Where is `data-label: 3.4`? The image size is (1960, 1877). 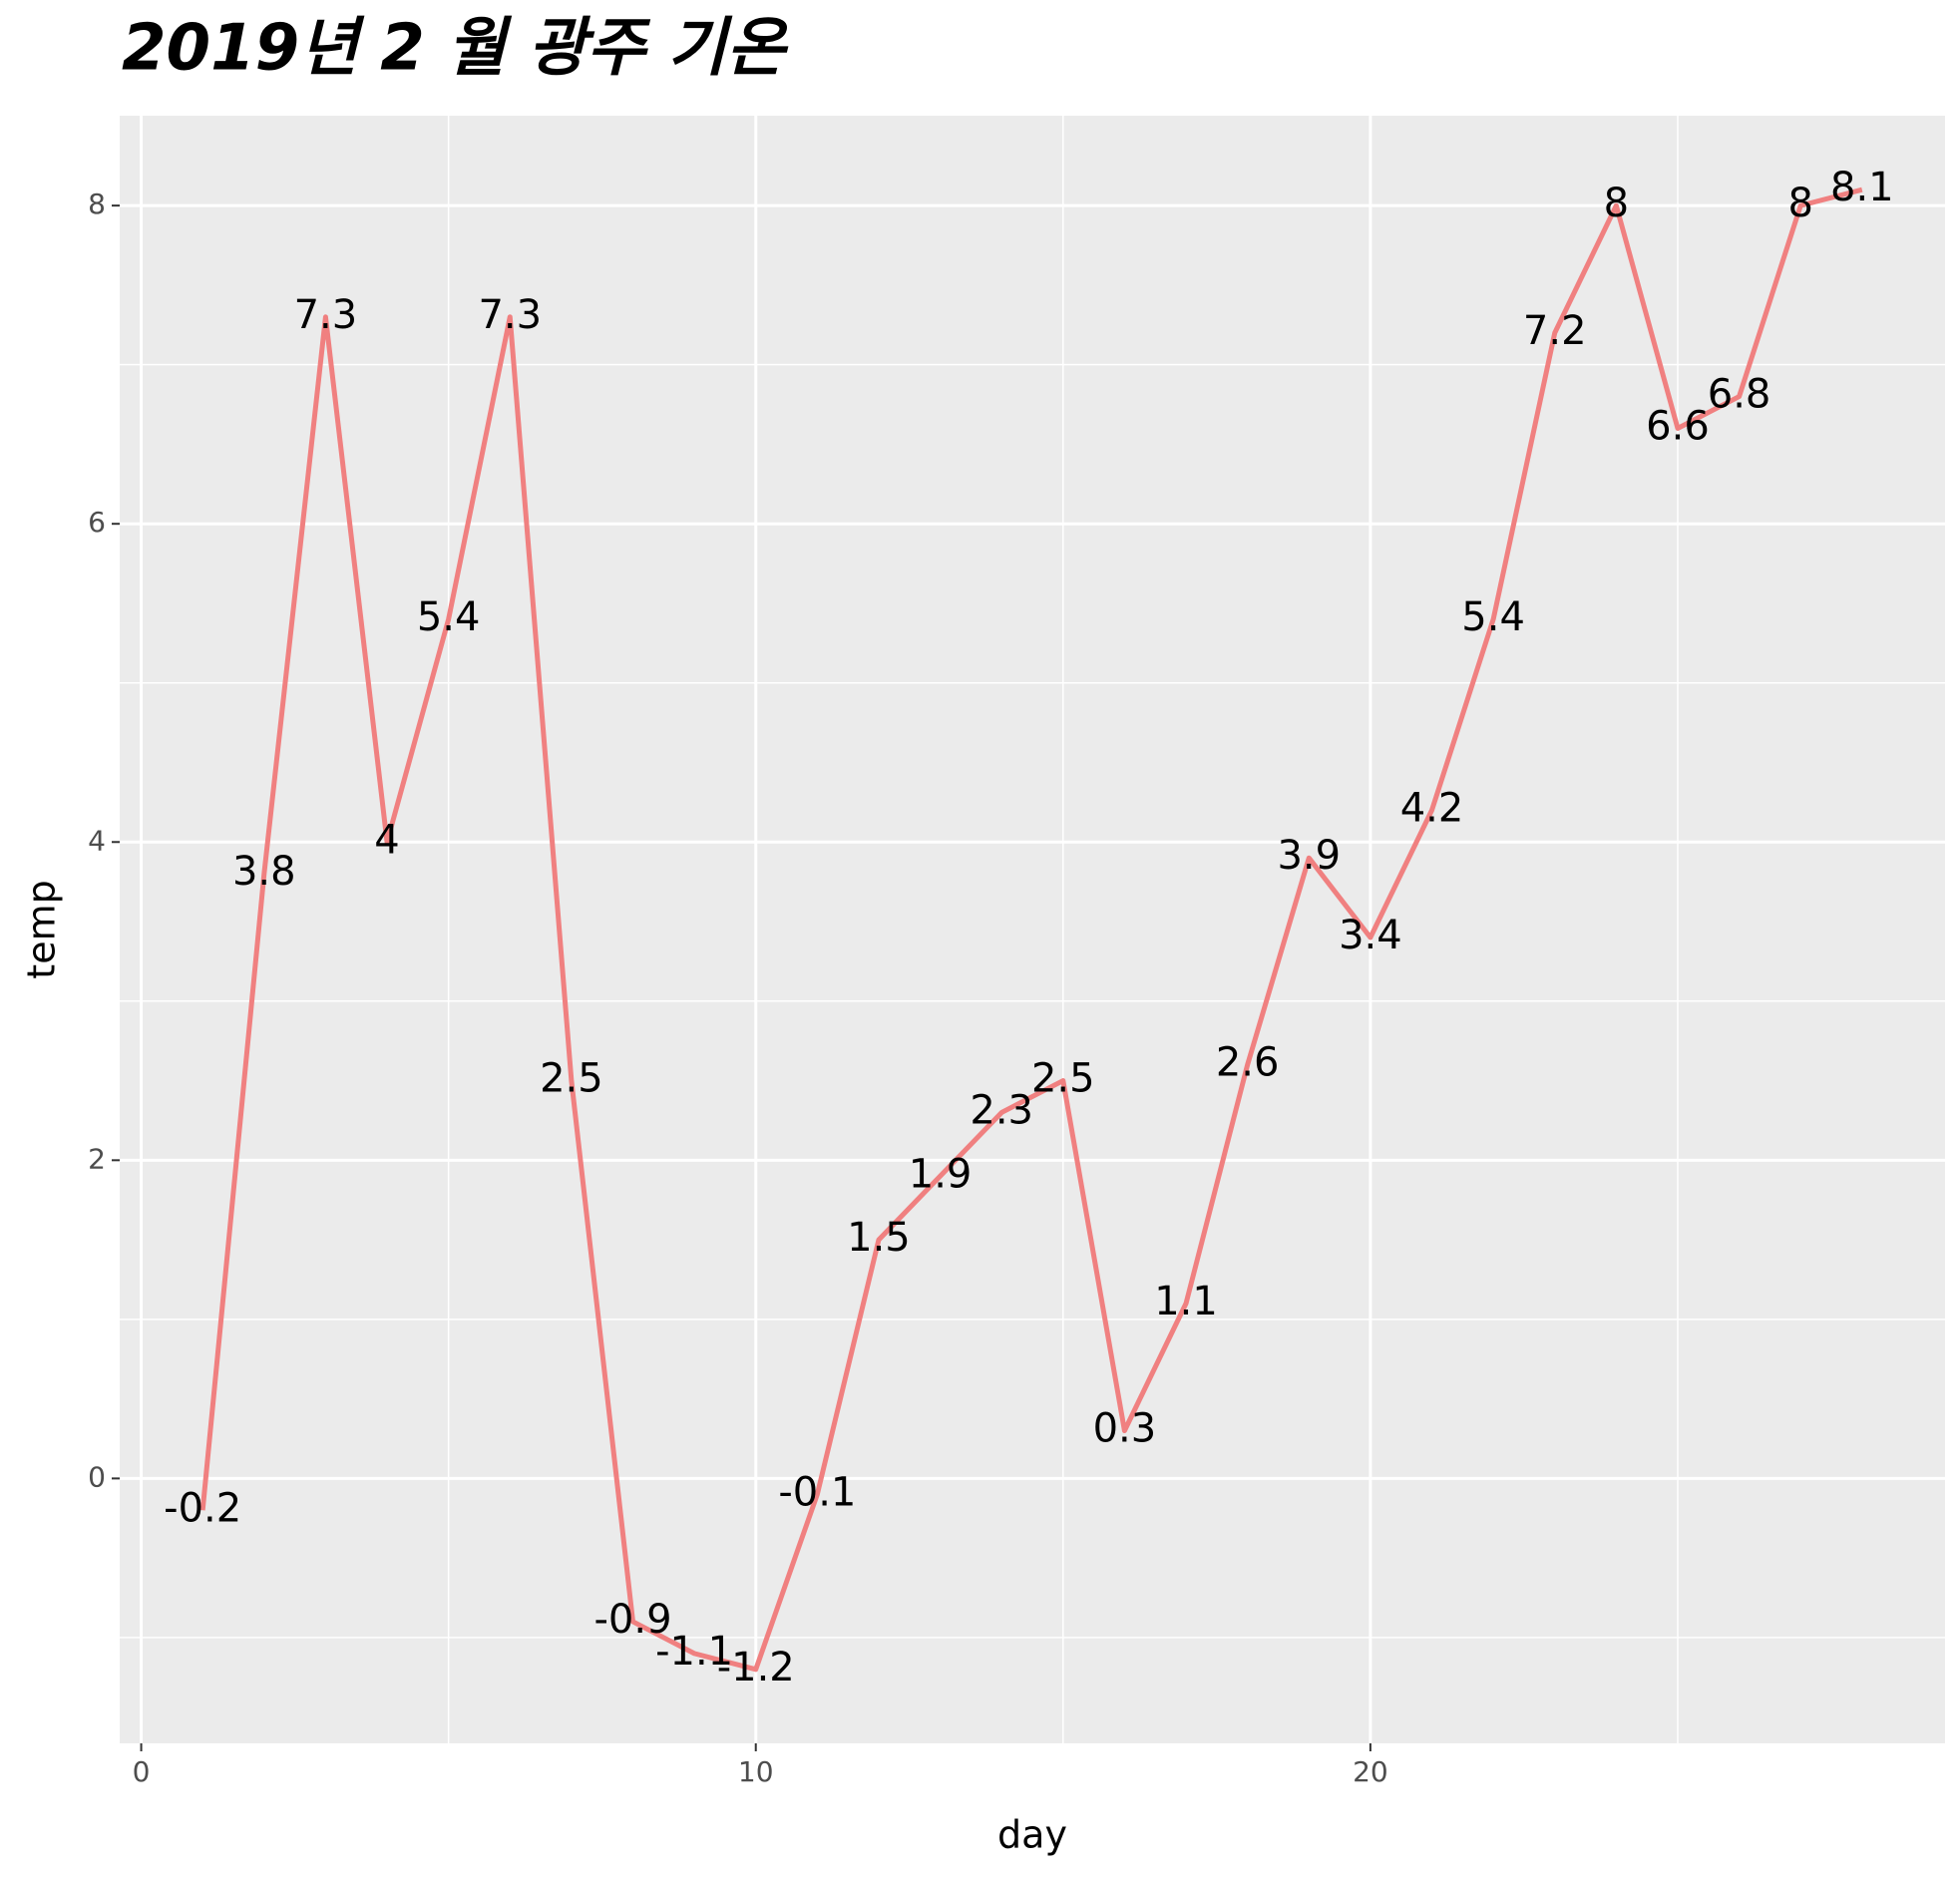
data-label: 3.4 is located at coordinates (1371, 935).